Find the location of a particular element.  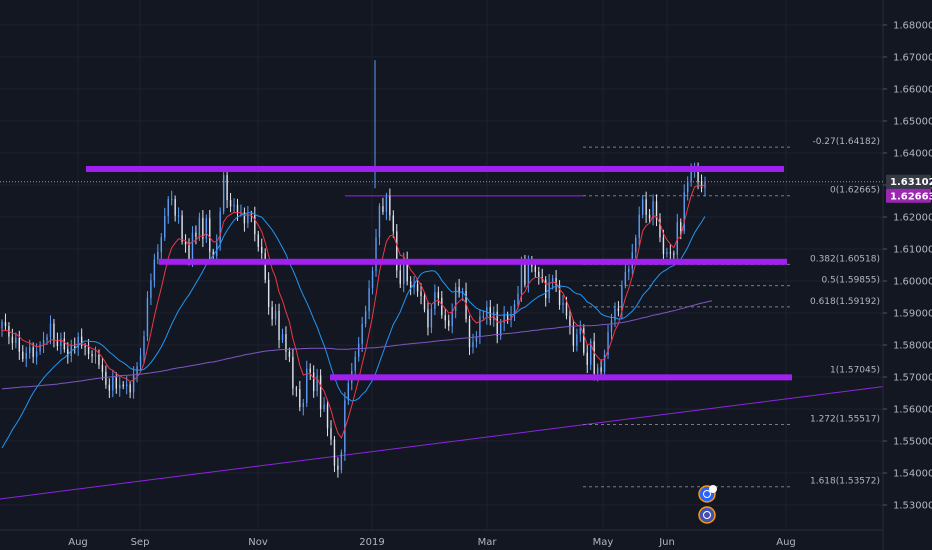

time-axis: Aug Sep Nov 2019 Mar May Jun Aug is located at coordinates (441, 538).